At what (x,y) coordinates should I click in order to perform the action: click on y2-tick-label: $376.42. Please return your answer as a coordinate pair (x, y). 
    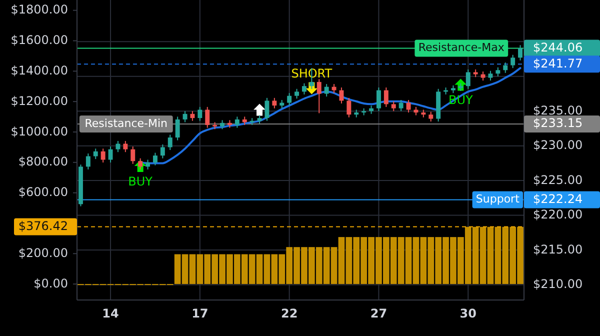
    Looking at the image, I should click on (43, 226).